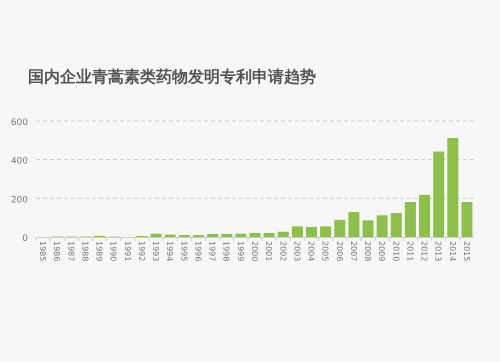 This screenshot has width=500, height=362. What do you see at coordinates (113, 251) in the screenshot?
I see `x-tick-label: 1990` at bounding box center [113, 251].